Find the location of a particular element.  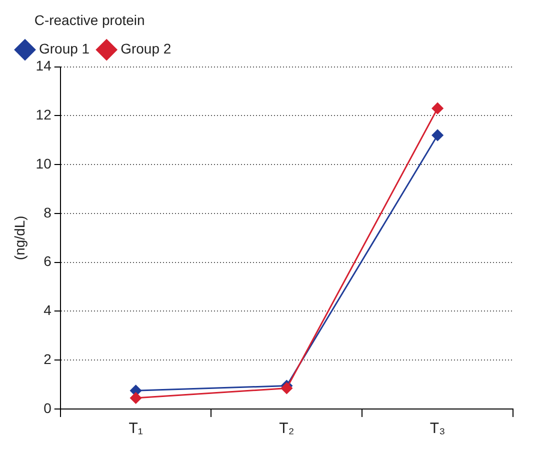

y-tick-label: 8 is located at coordinates (48, 212).